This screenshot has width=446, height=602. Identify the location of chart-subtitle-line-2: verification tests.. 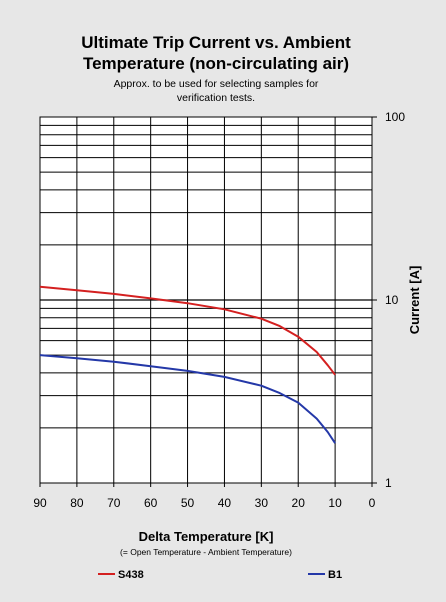
(216, 98).